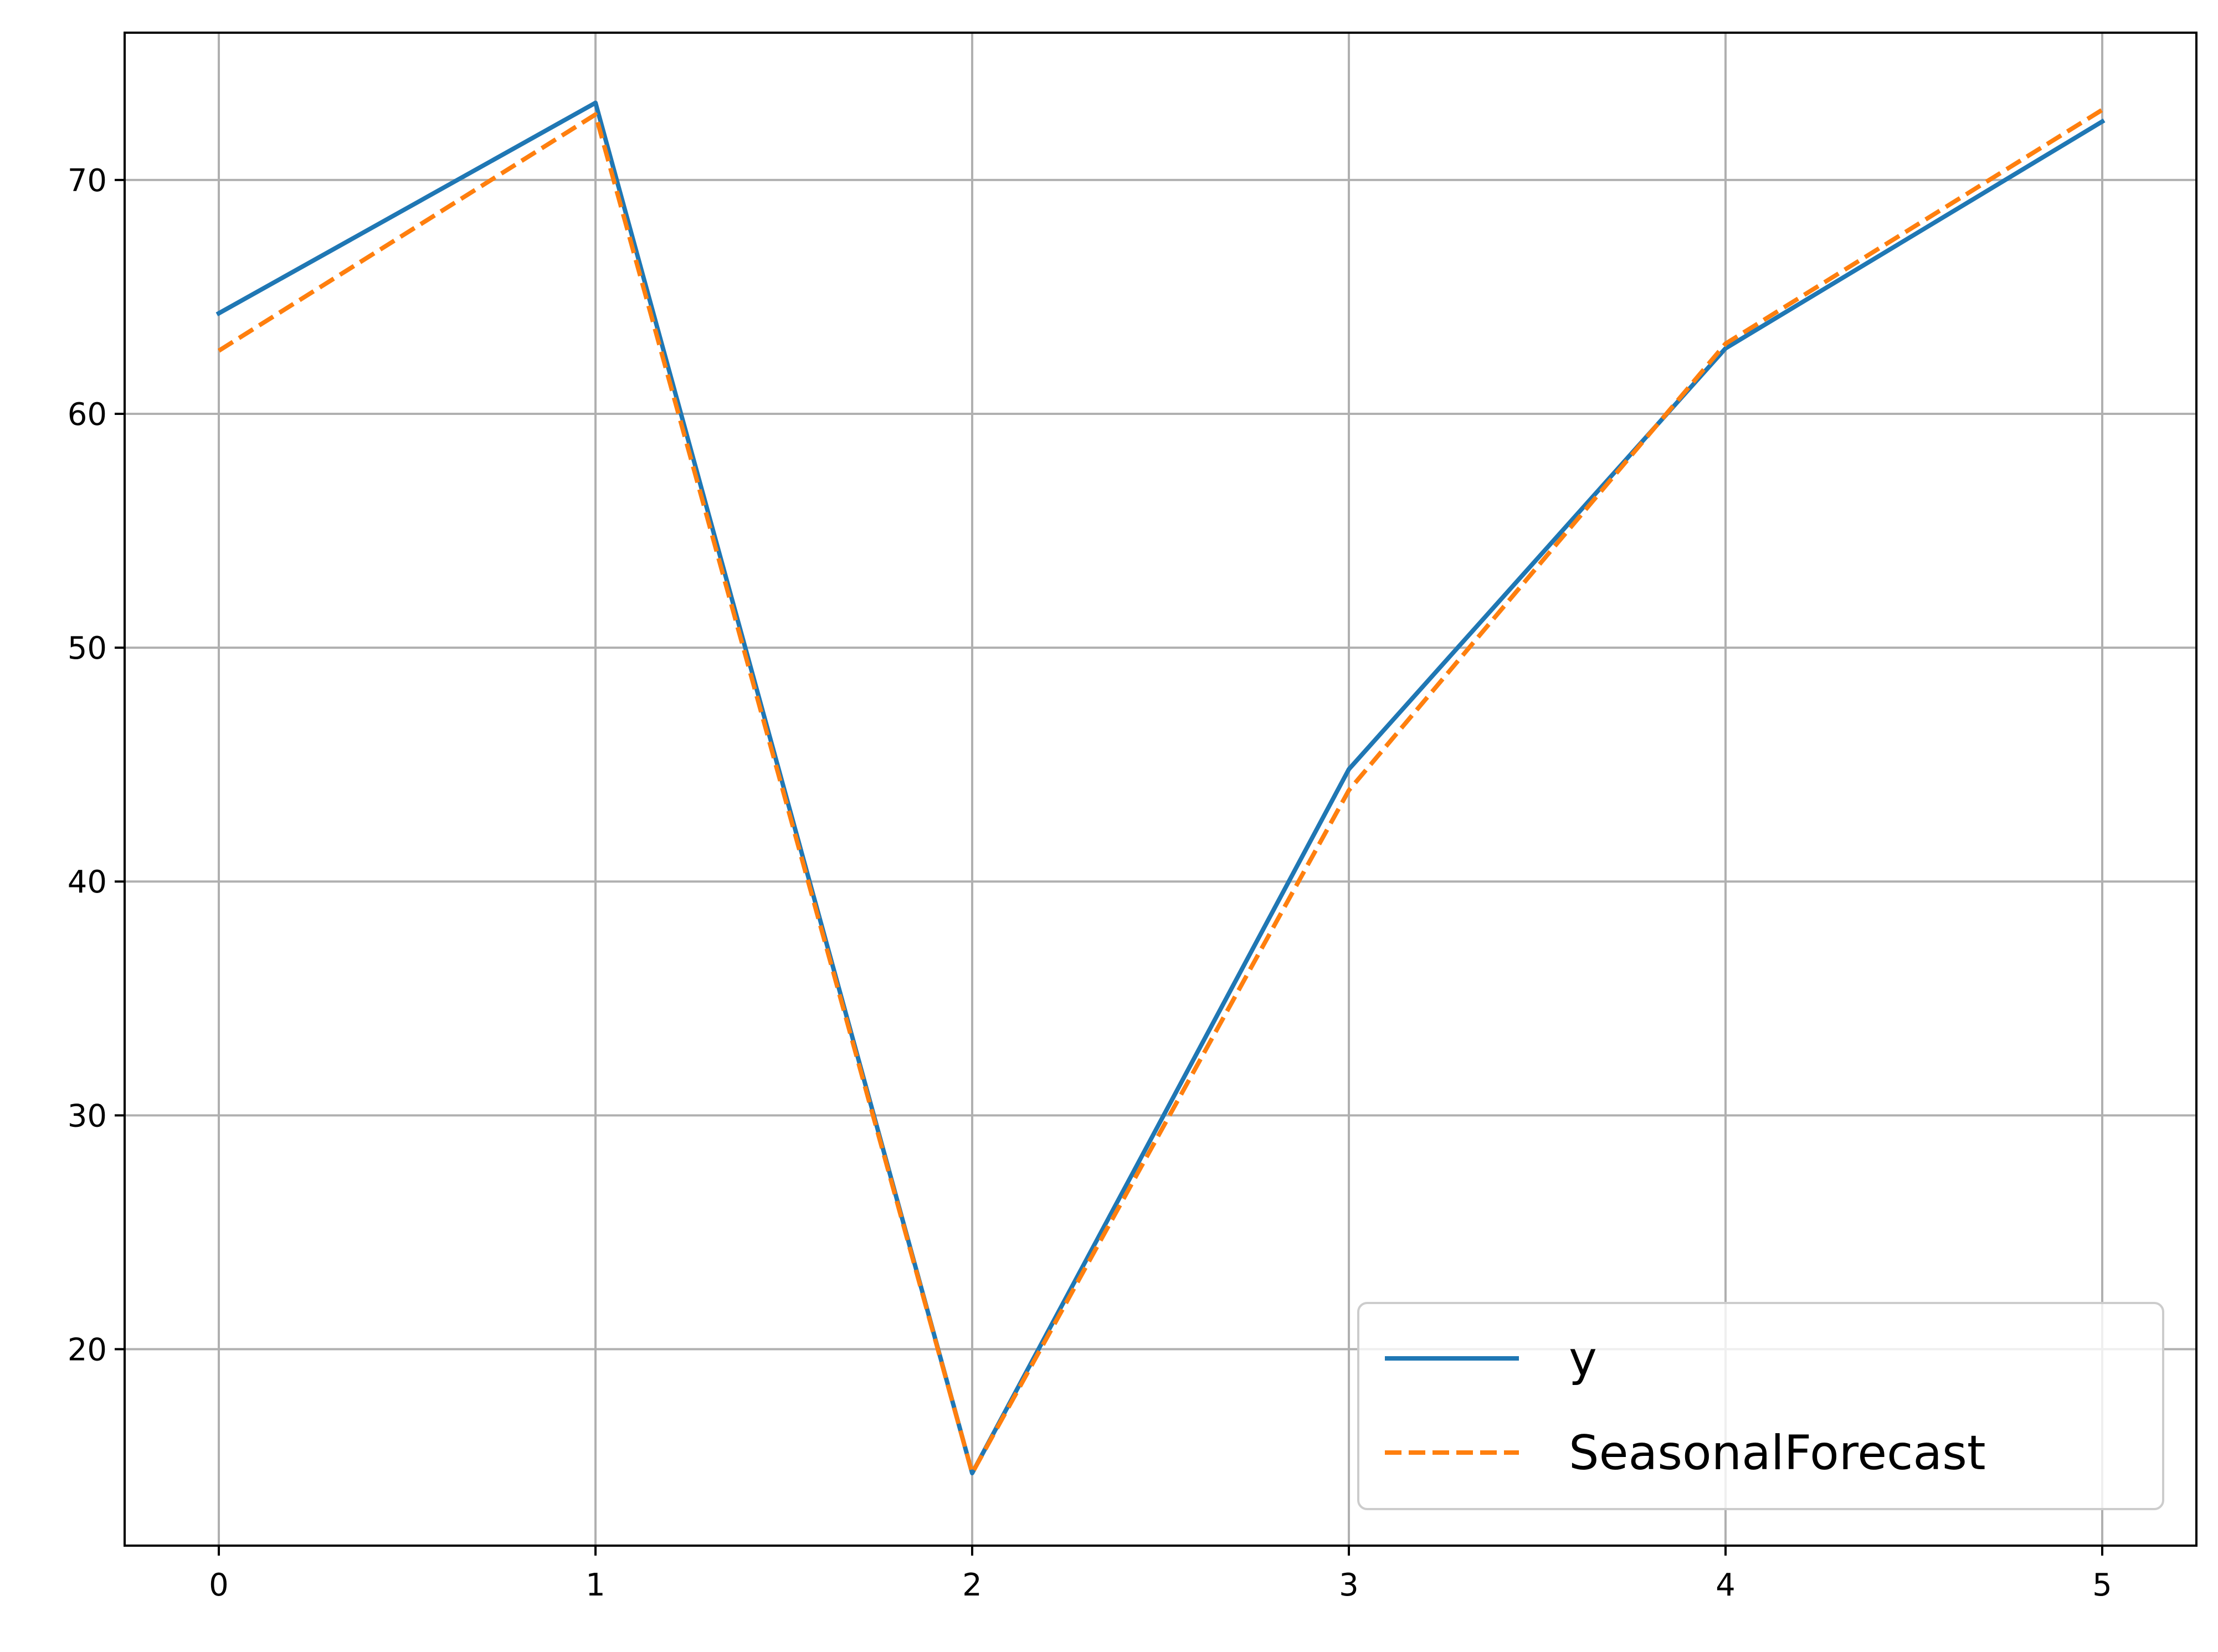 The height and width of the screenshot is (1652, 2218). I want to click on legend-box, so click(1760, 1406).